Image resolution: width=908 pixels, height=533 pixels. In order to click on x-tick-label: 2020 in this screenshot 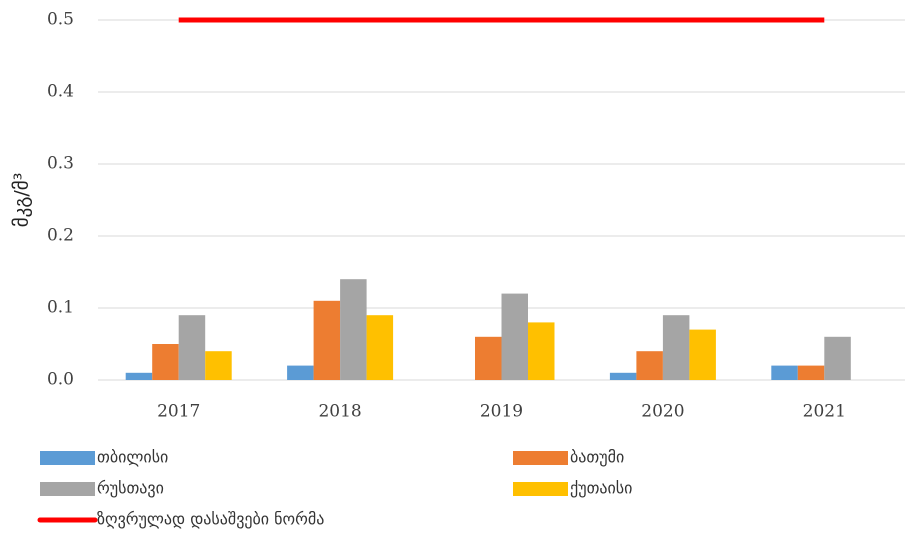, I will do `click(662, 412)`.